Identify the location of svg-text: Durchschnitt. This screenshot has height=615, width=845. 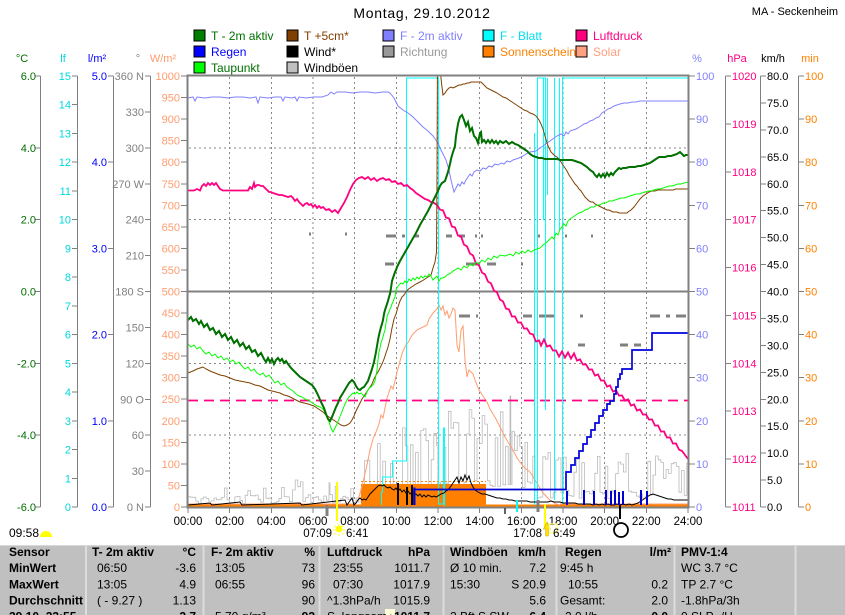
(46, 601).